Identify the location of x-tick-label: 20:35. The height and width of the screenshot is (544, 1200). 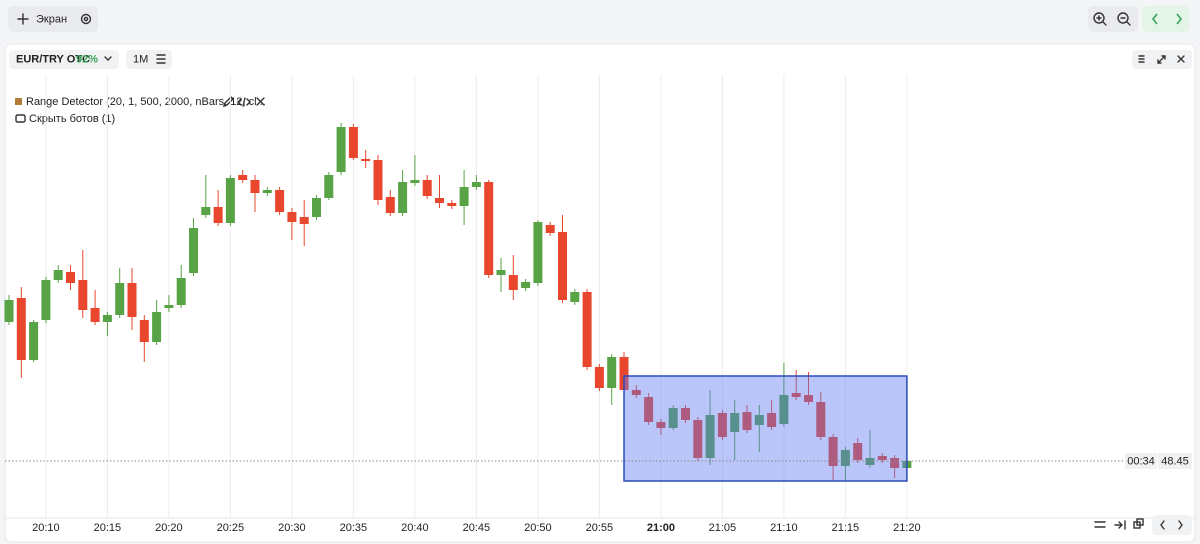
(354, 528).